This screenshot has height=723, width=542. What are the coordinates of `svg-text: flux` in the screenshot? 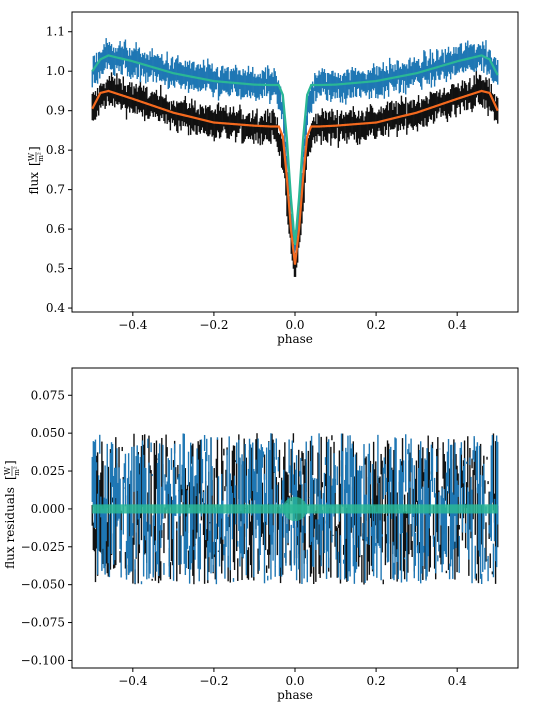 It's located at (34, 183).